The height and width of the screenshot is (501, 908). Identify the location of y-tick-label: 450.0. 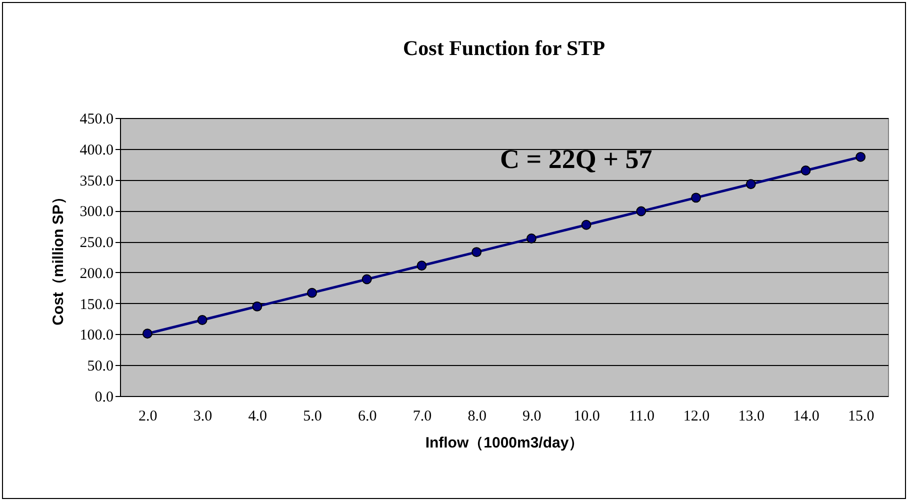
(97, 120).